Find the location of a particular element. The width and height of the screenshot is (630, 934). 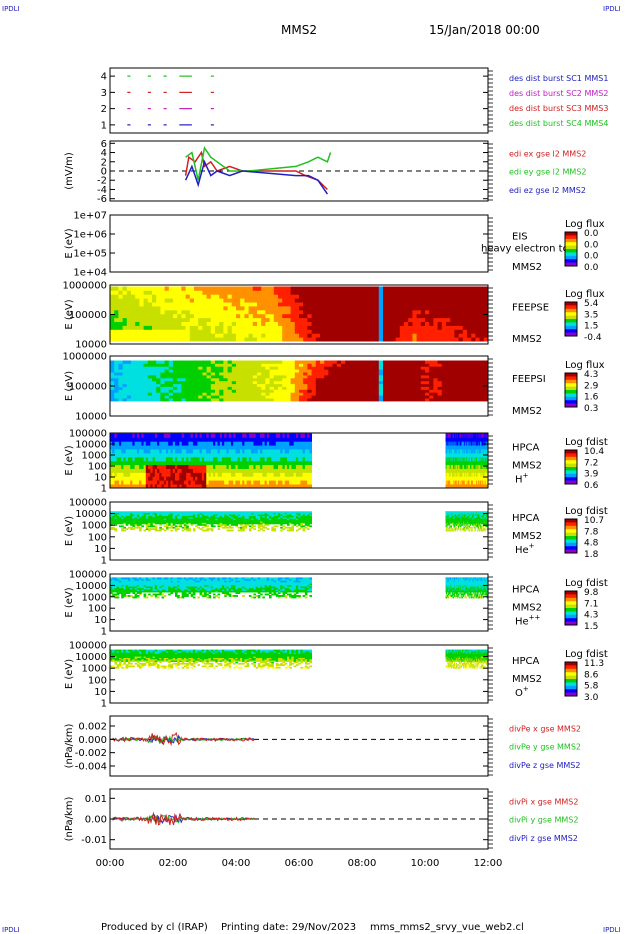

colorbar-title: Log flux is located at coordinates (585, 365).